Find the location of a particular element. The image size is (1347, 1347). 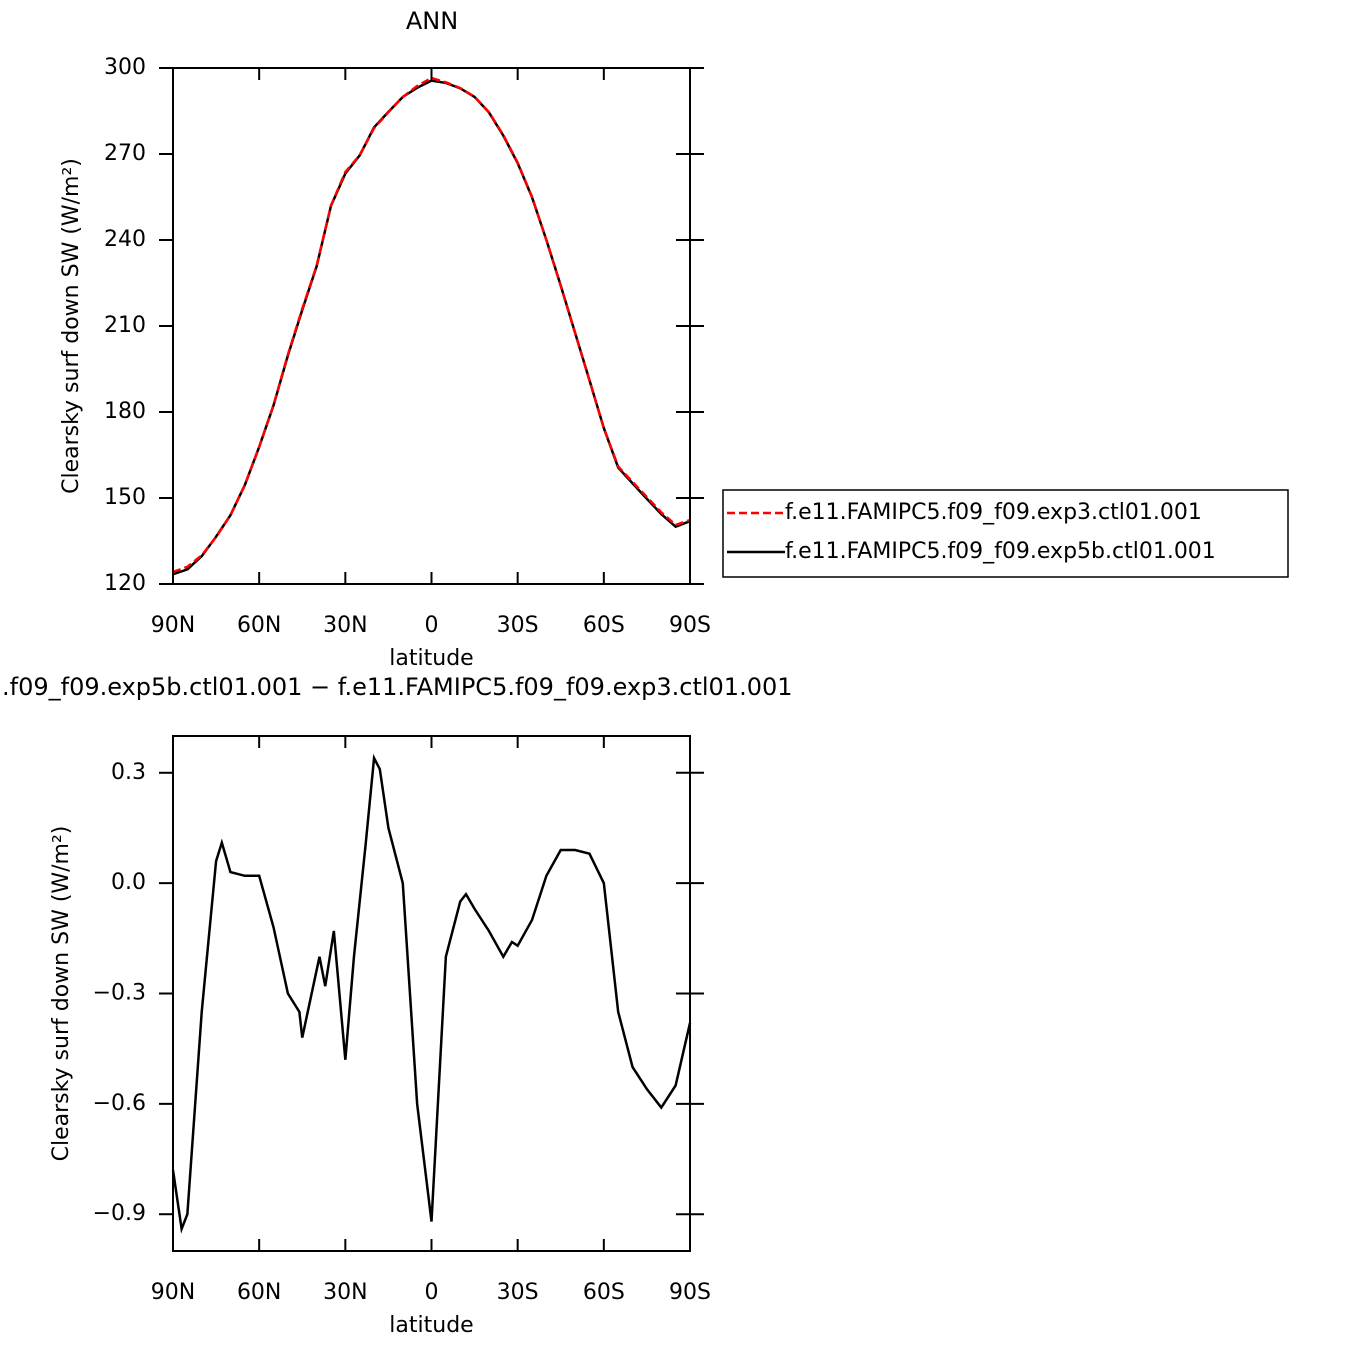

legend-box is located at coordinates (1005, 533).